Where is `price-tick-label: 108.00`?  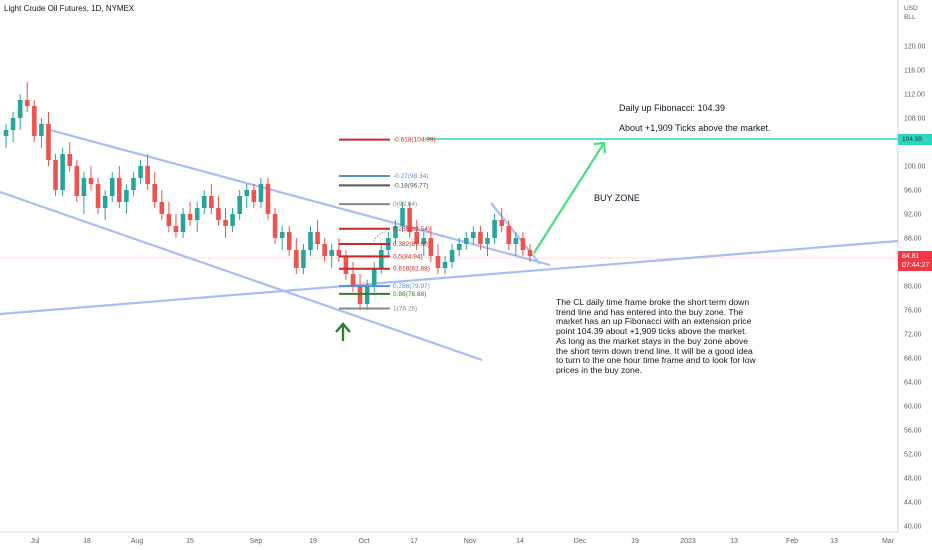
price-tick-label: 108.00 is located at coordinates (915, 119).